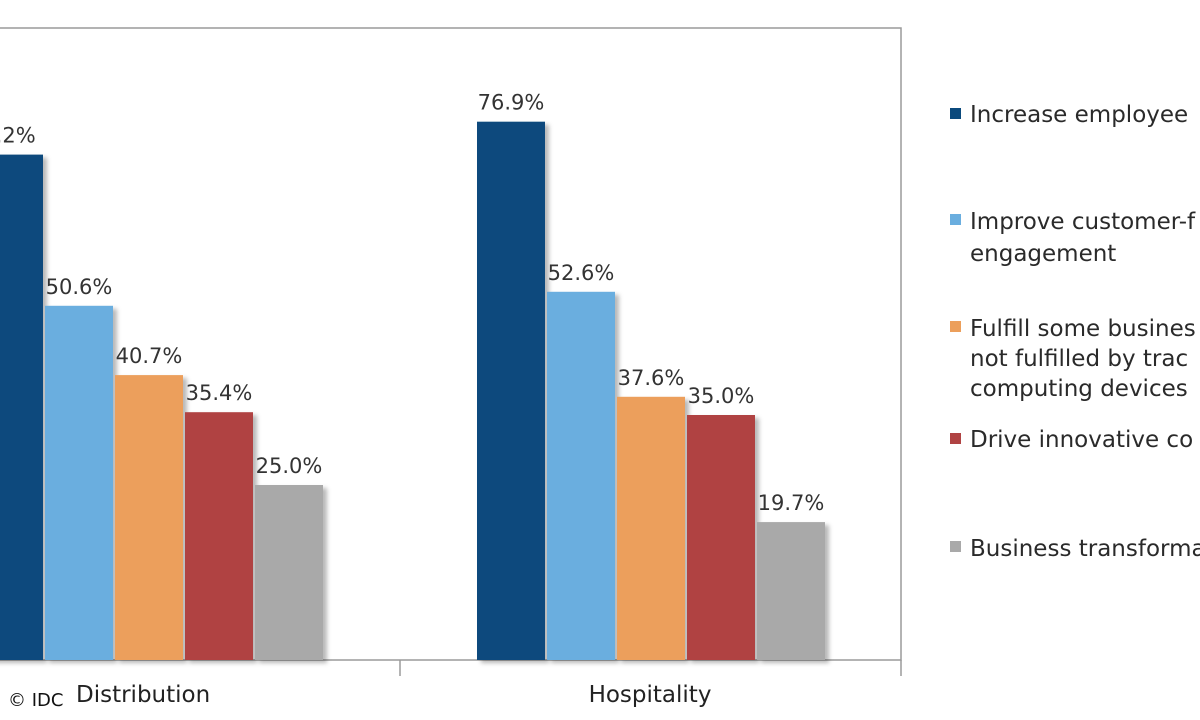  What do you see at coordinates (1083, 222) in the screenshot?
I see `legend-label-2: Improve customer-f` at bounding box center [1083, 222].